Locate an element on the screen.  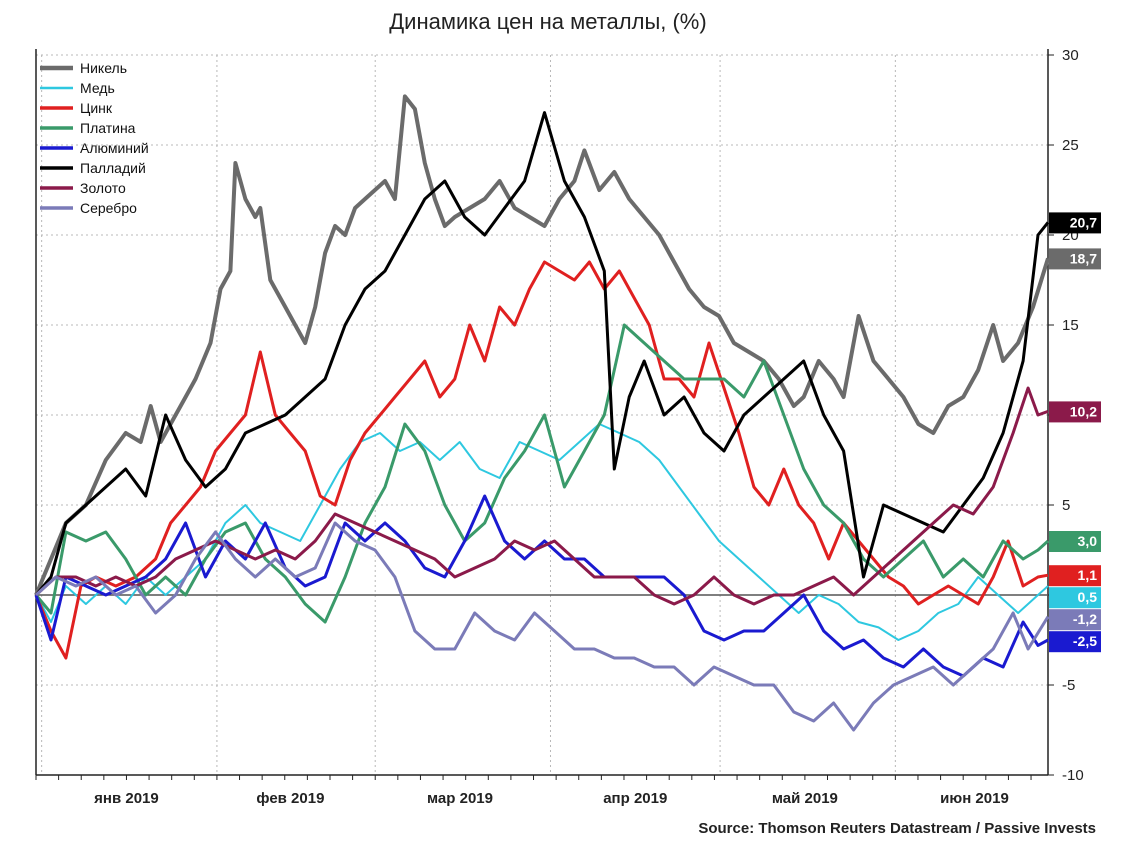
end-label-7: -1,2 is located at coordinates (1075, 620).